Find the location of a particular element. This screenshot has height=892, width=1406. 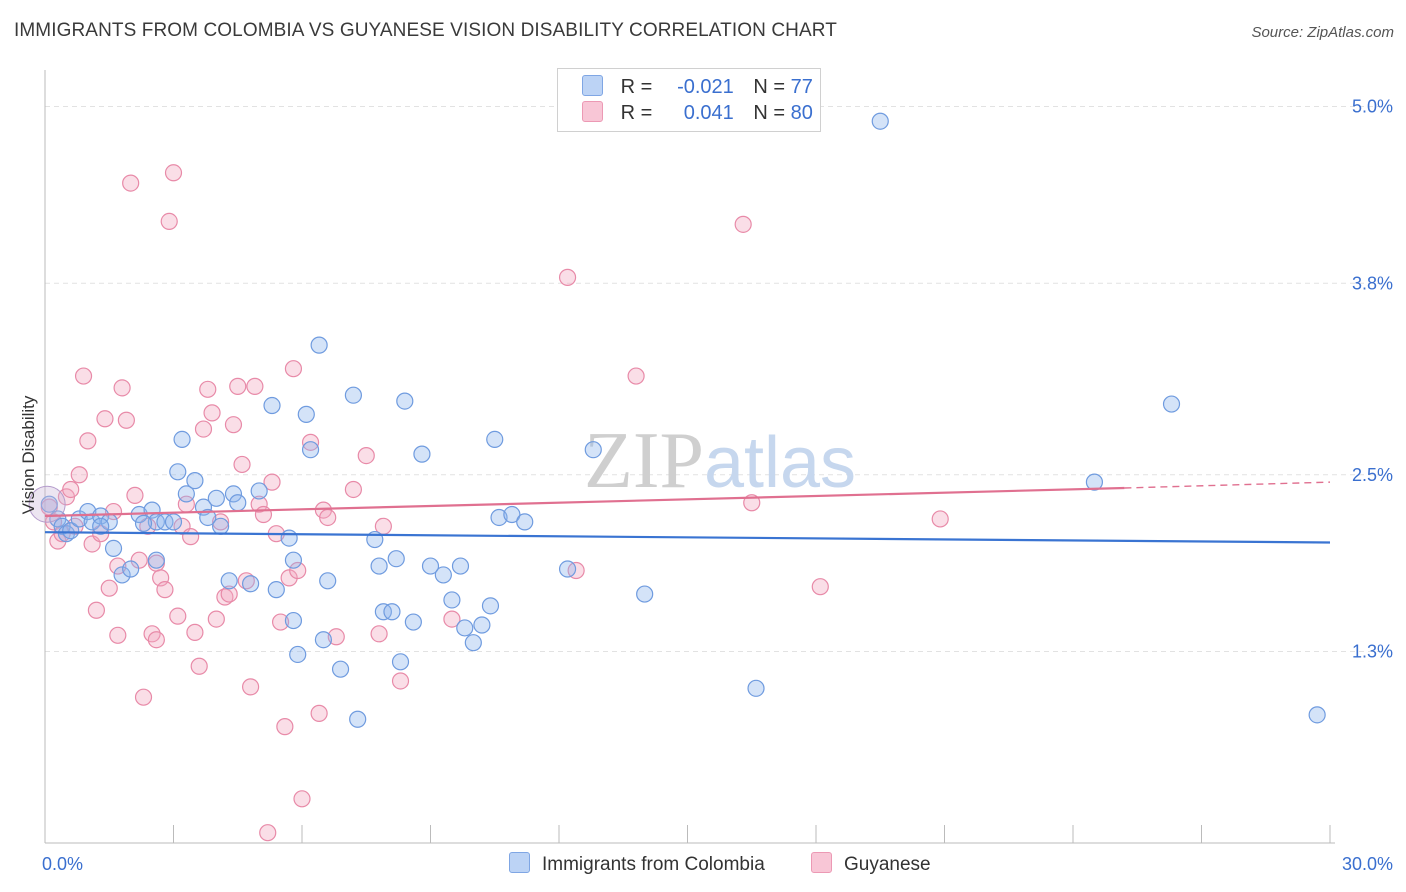

guyanese-legend-swatch is located at coordinates (821, 862).